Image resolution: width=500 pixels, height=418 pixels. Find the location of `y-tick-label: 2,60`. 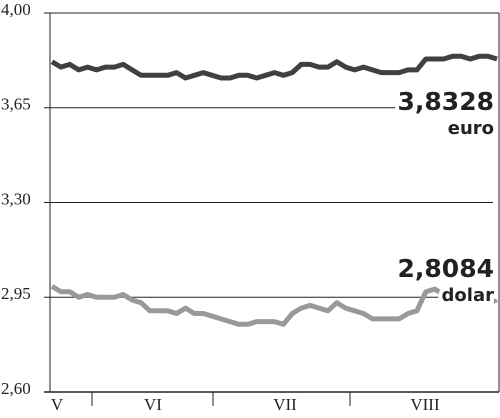

y-tick-label: 2,60 is located at coordinates (16, 388).